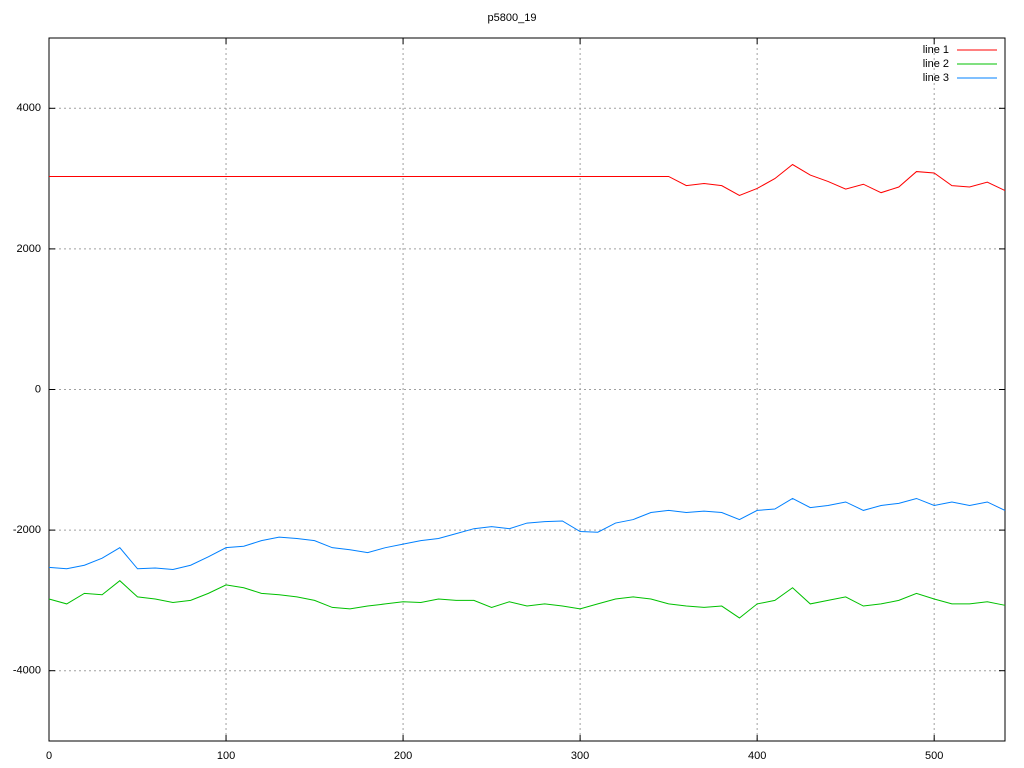 The width and height of the screenshot is (1024, 768). Describe the element at coordinates (38, 389) in the screenshot. I see `y-tick-label: 0` at that location.